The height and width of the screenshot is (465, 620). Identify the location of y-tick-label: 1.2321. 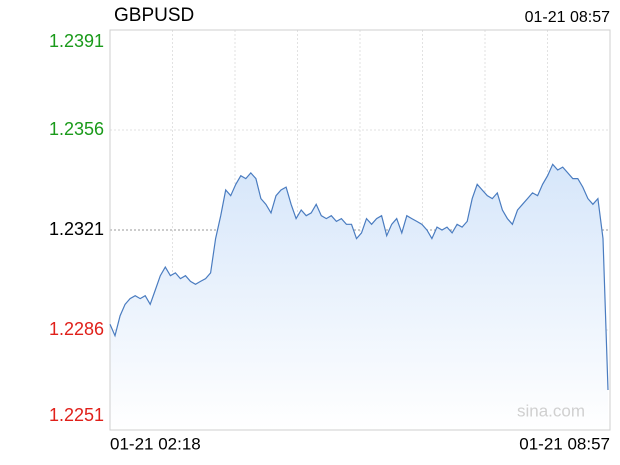
(76, 229).